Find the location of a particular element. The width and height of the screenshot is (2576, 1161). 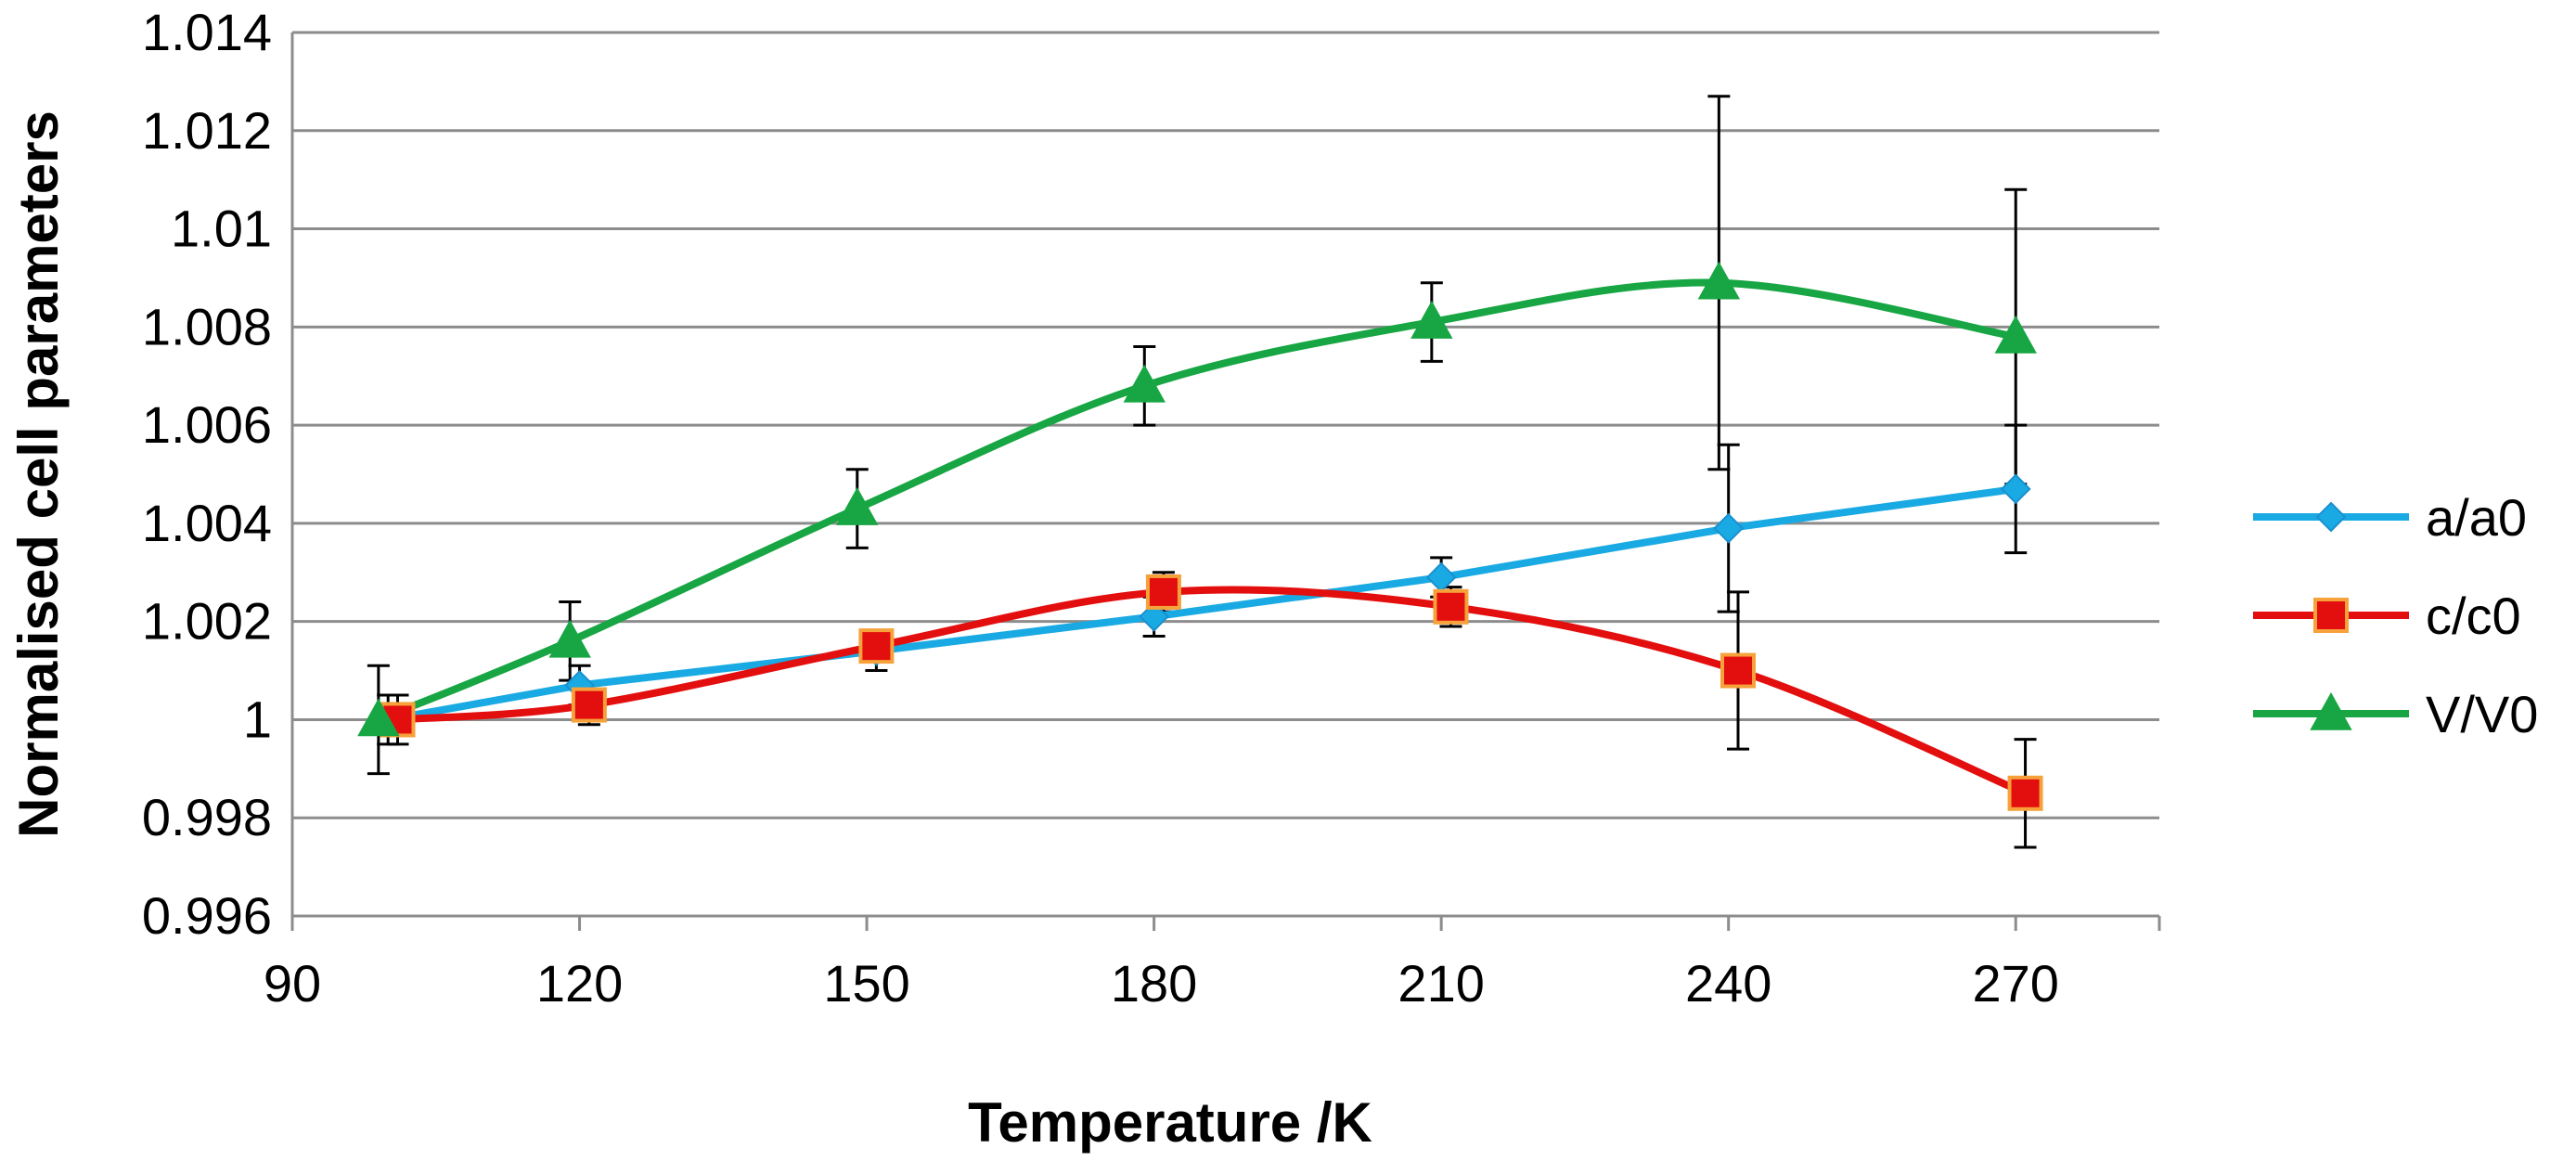

legend-entry-a-a0: a/a0 is located at coordinates (2390, 517).